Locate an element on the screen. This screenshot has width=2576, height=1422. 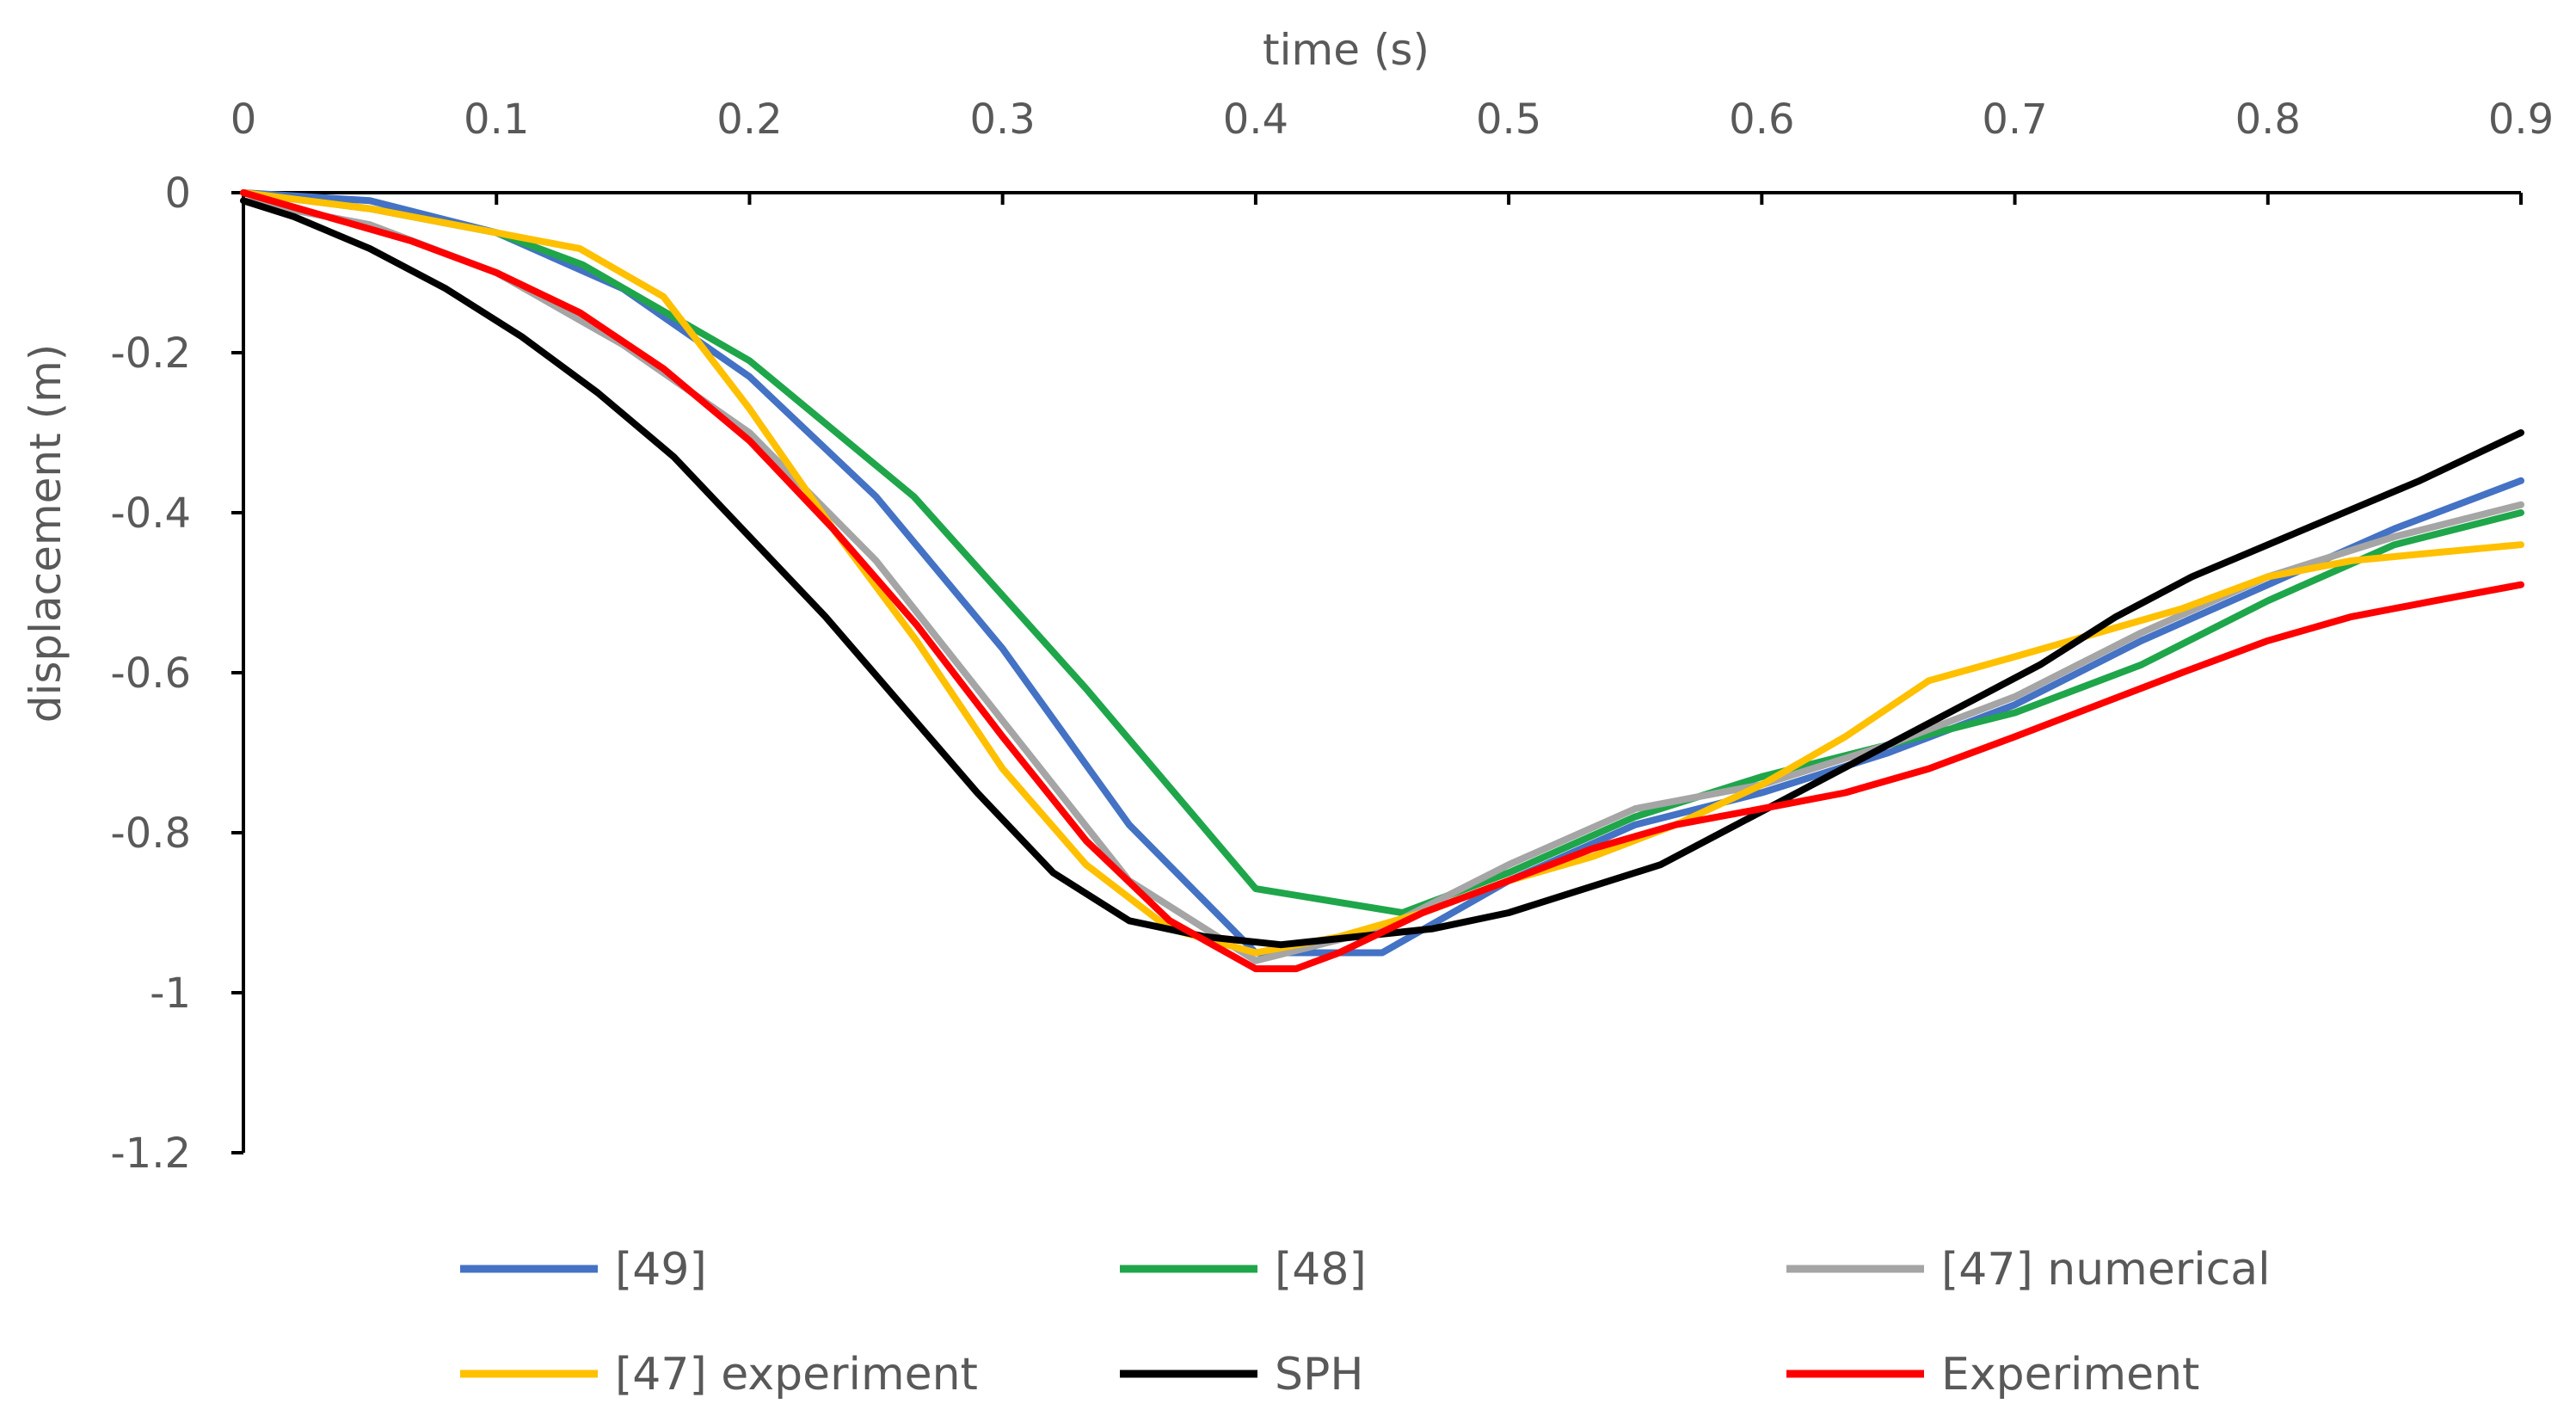
y-tick-labels: 0 -0.2 -0.4 -0.6 -0.8 -1 -1.2 is located at coordinates (150, 673).